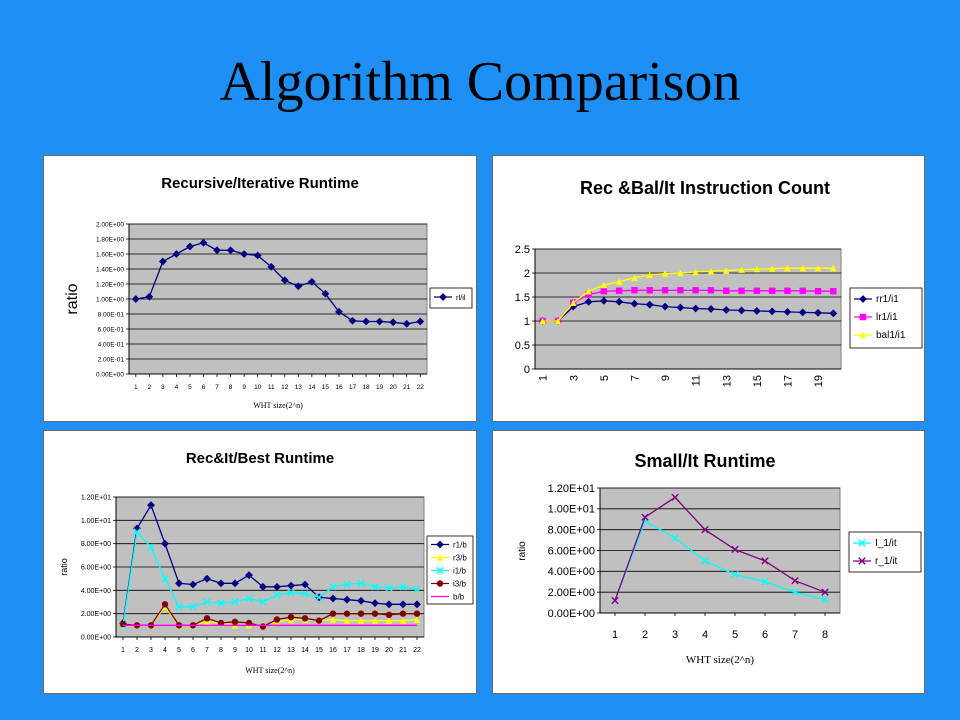 The height and width of the screenshot is (720, 960). Describe the element at coordinates (244, 387) in the screenshot. I see `x-tick-label: 9` at that location.